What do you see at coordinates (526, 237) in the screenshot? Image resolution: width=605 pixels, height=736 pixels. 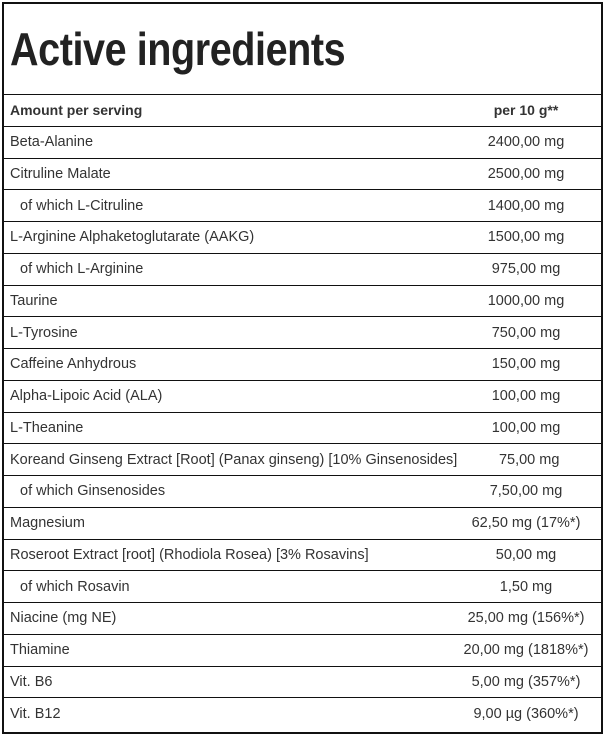 I see `amount-cell: 1500,00 mg` at bounding box center [526, 237].